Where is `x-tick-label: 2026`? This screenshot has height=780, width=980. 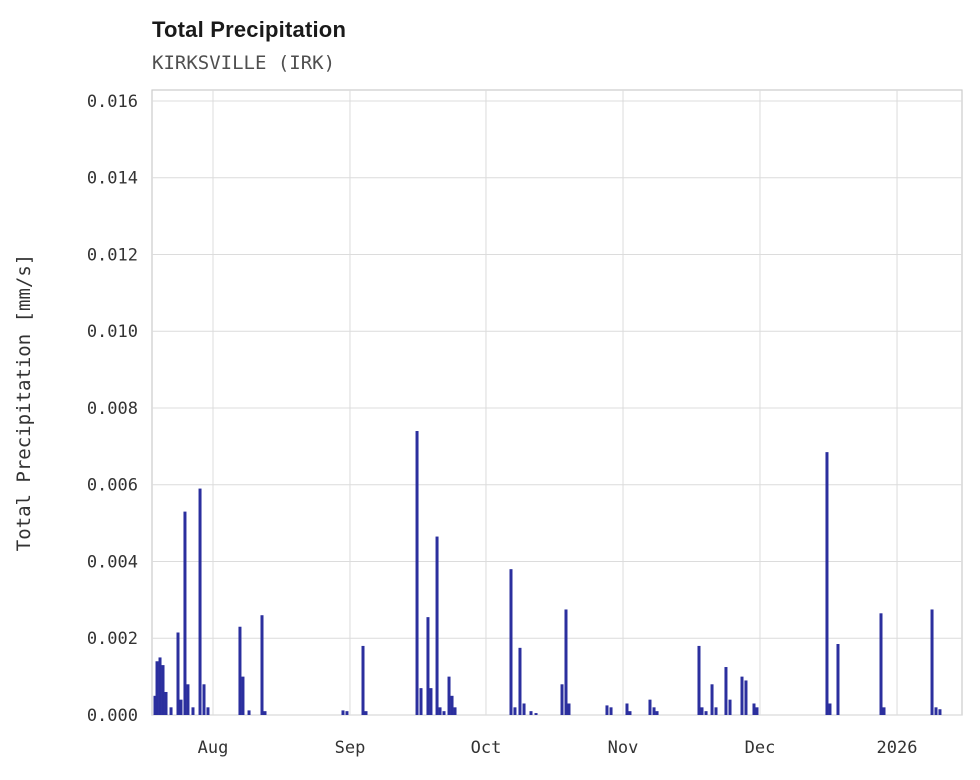 x-tick-label: 2026 is located at coordinates (897, 748).